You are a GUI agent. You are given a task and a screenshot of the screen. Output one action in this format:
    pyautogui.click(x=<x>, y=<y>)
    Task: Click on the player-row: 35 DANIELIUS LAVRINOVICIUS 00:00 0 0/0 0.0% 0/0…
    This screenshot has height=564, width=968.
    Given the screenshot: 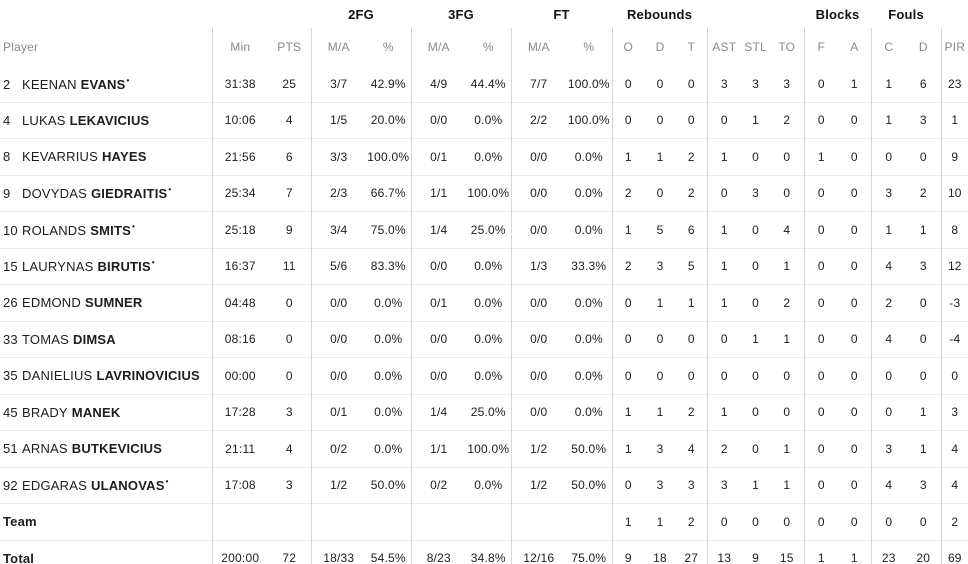 What is the action you would take?
    pyautogui.click(x=484, y=375)
    